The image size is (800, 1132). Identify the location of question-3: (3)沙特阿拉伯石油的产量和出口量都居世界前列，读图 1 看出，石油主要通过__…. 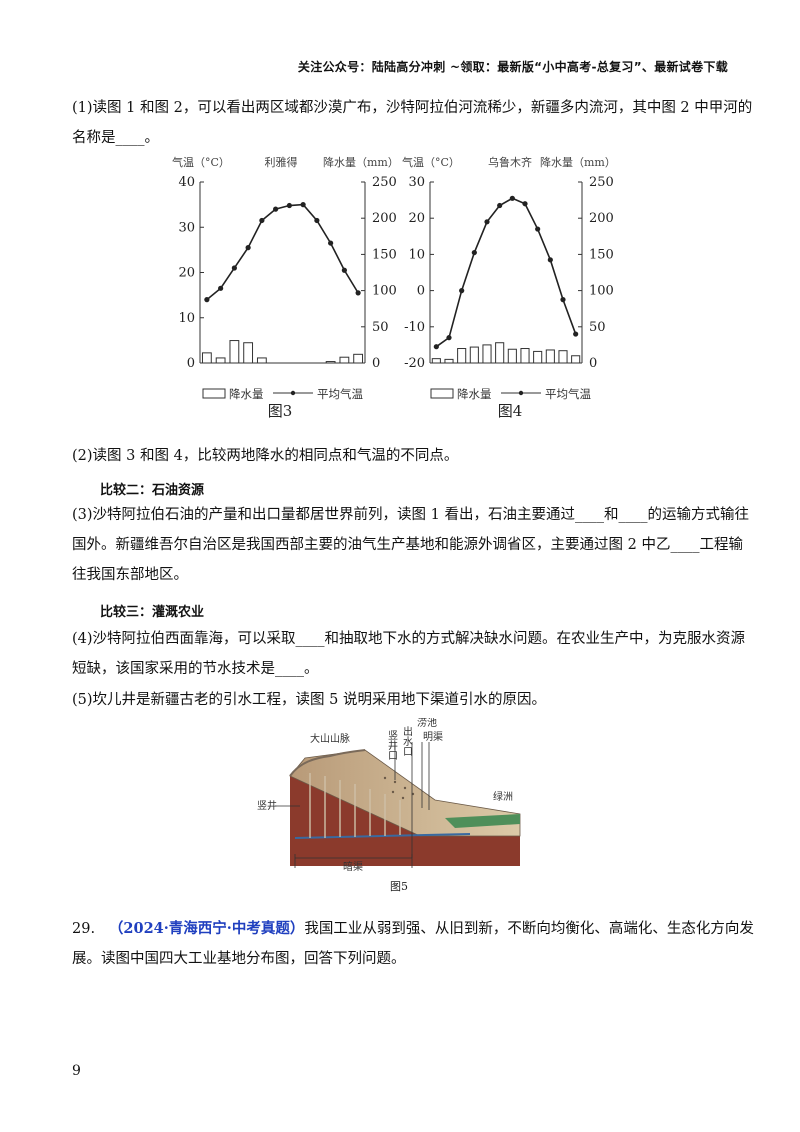
(410, 545).